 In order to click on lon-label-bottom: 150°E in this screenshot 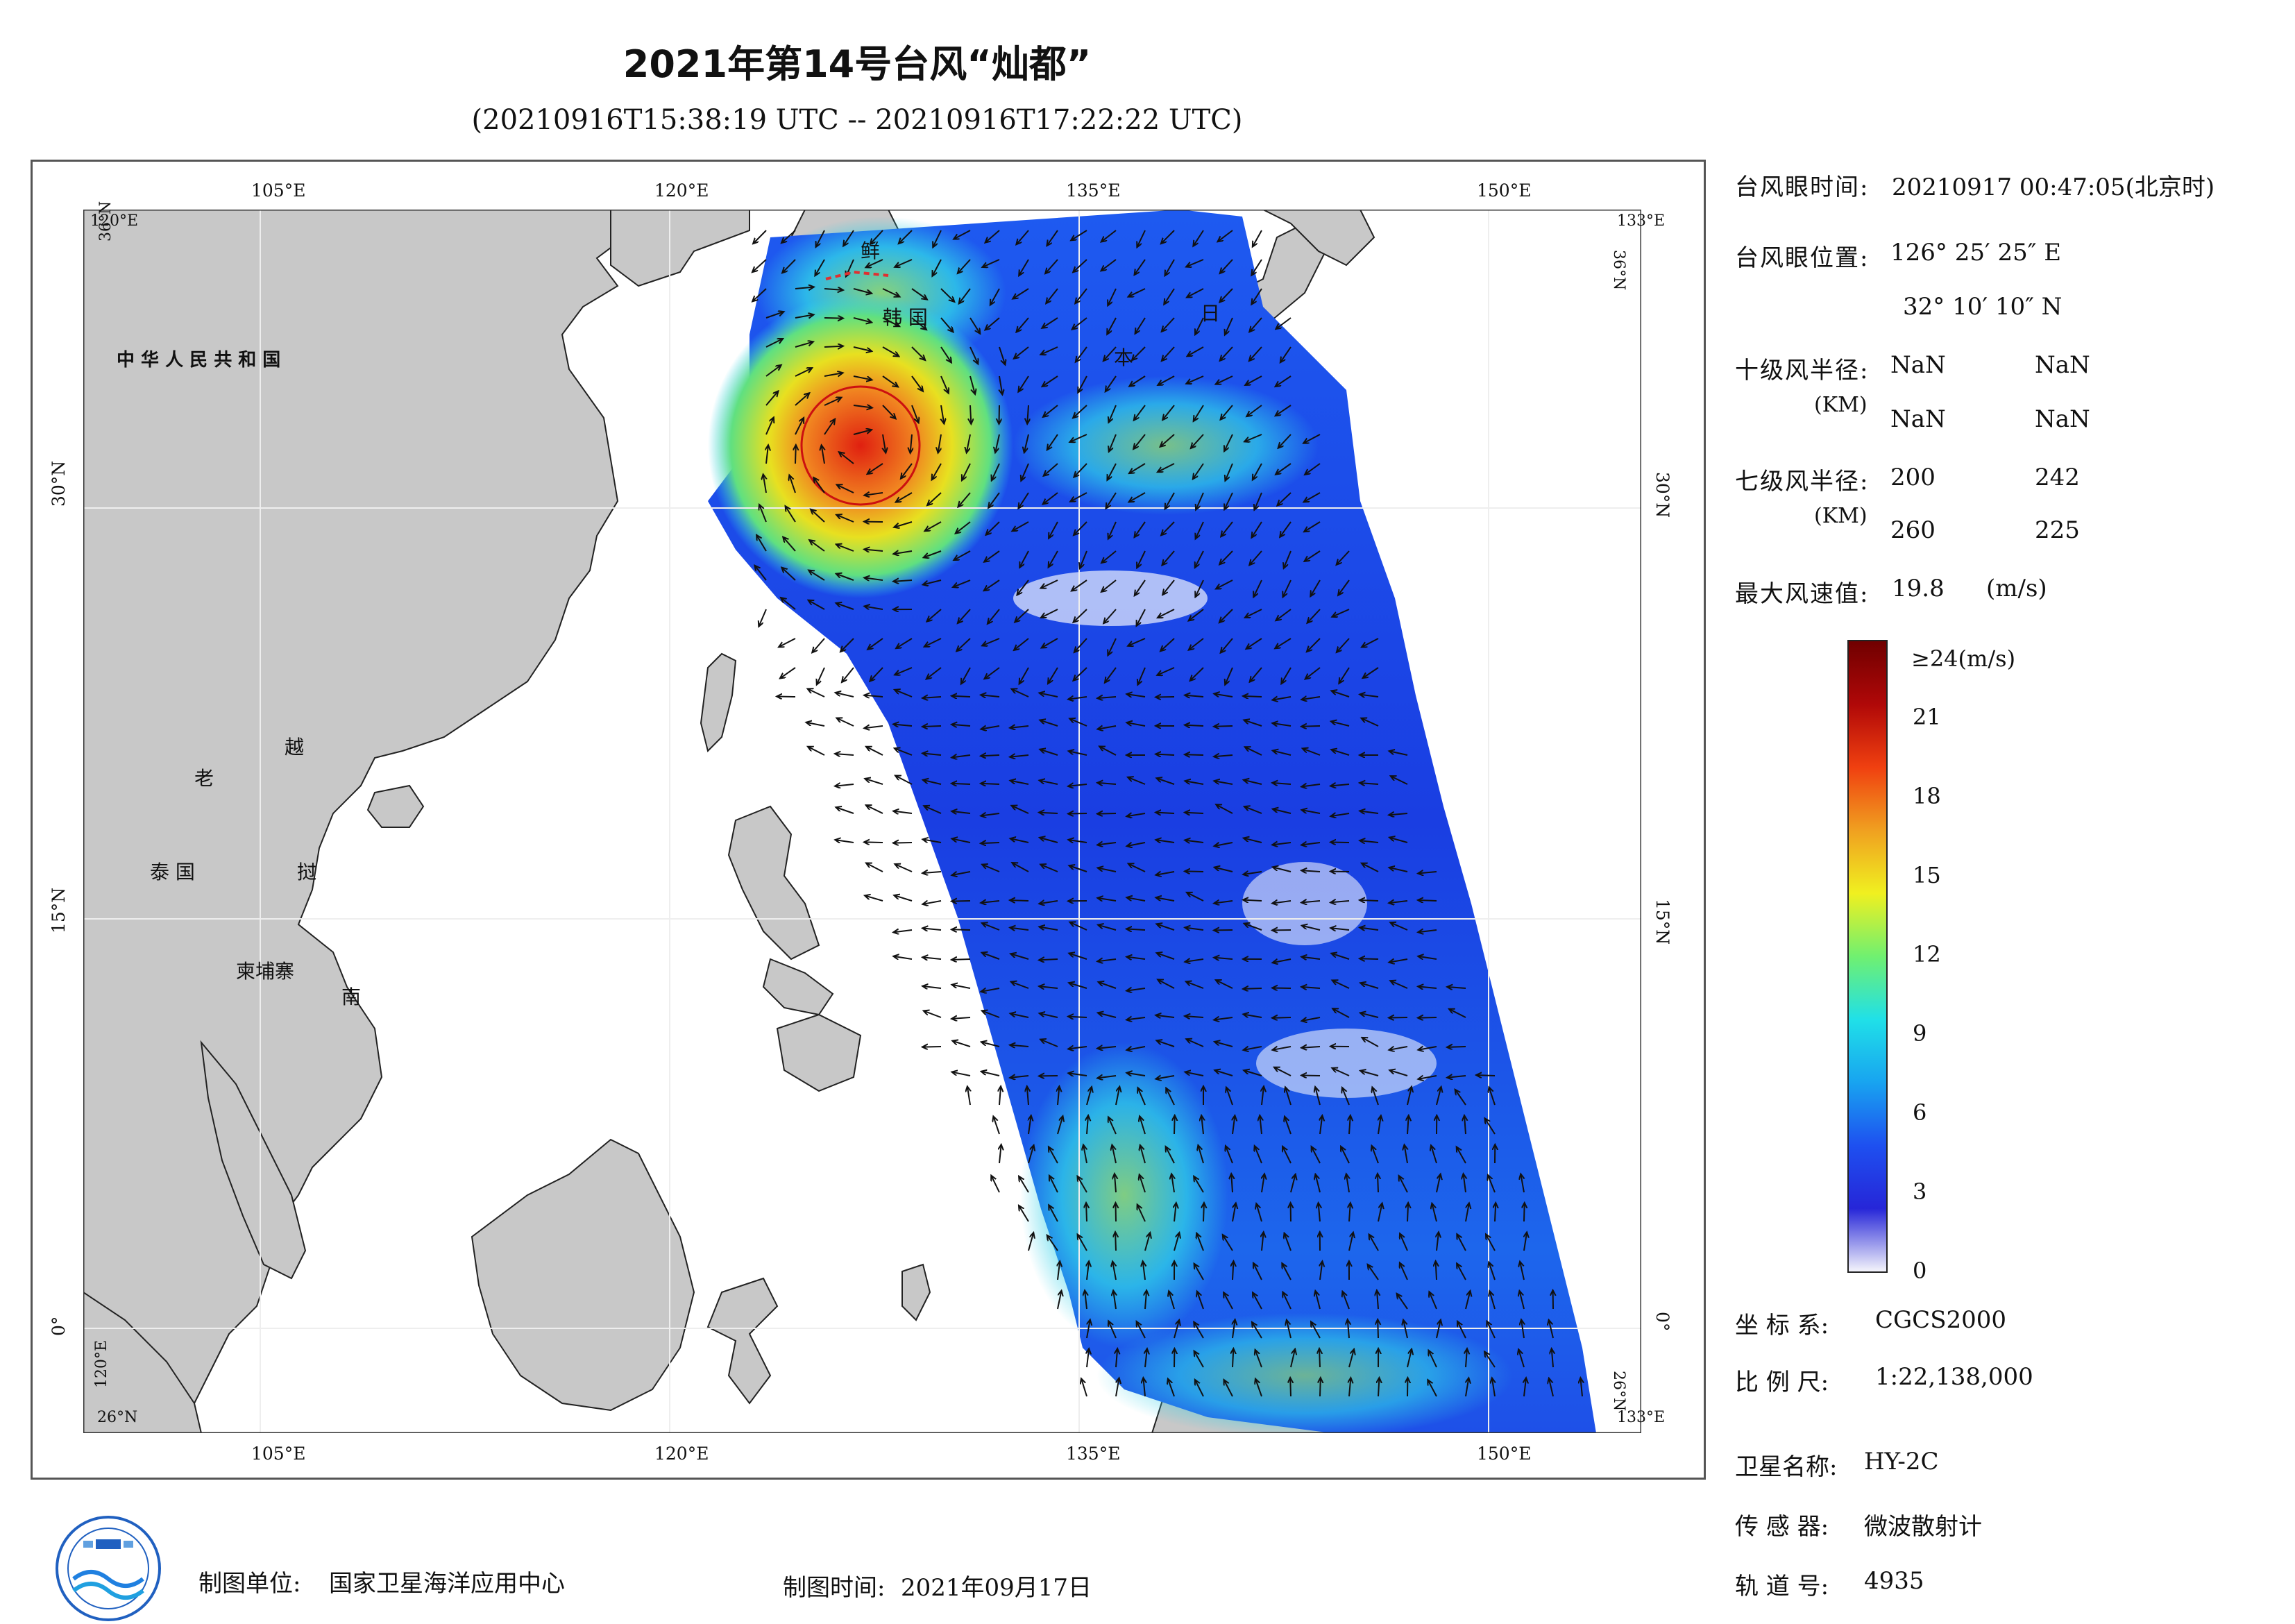, I will do `click(1504, 1454)`.